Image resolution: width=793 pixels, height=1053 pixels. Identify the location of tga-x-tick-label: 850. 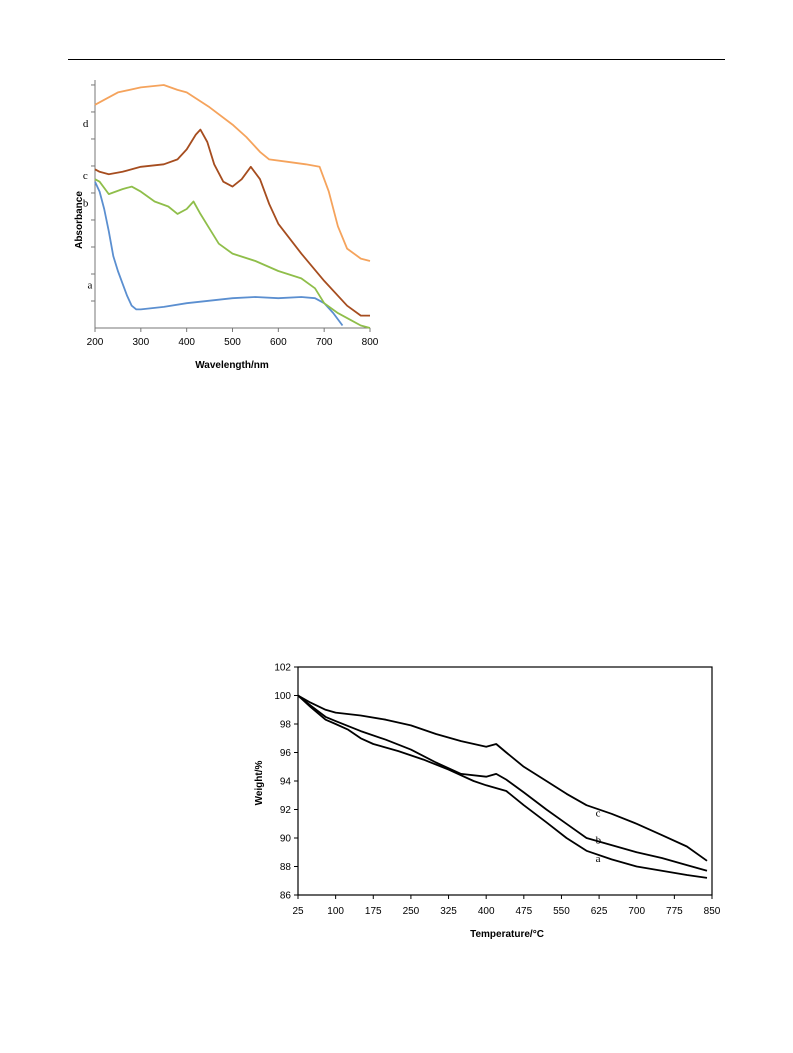
(712, 911).